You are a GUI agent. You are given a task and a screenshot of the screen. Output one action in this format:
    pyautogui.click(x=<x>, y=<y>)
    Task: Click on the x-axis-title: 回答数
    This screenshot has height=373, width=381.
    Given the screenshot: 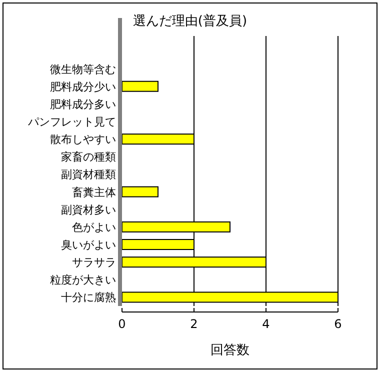 What is the action you would take?
    pyautogui.click(x=230, y=350)
    